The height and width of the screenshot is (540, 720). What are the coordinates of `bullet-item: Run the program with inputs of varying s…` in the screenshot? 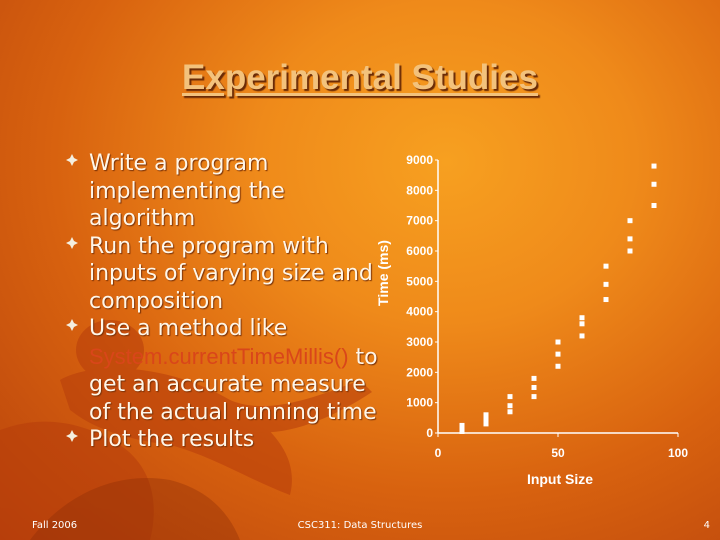 It's located at (226, 274).